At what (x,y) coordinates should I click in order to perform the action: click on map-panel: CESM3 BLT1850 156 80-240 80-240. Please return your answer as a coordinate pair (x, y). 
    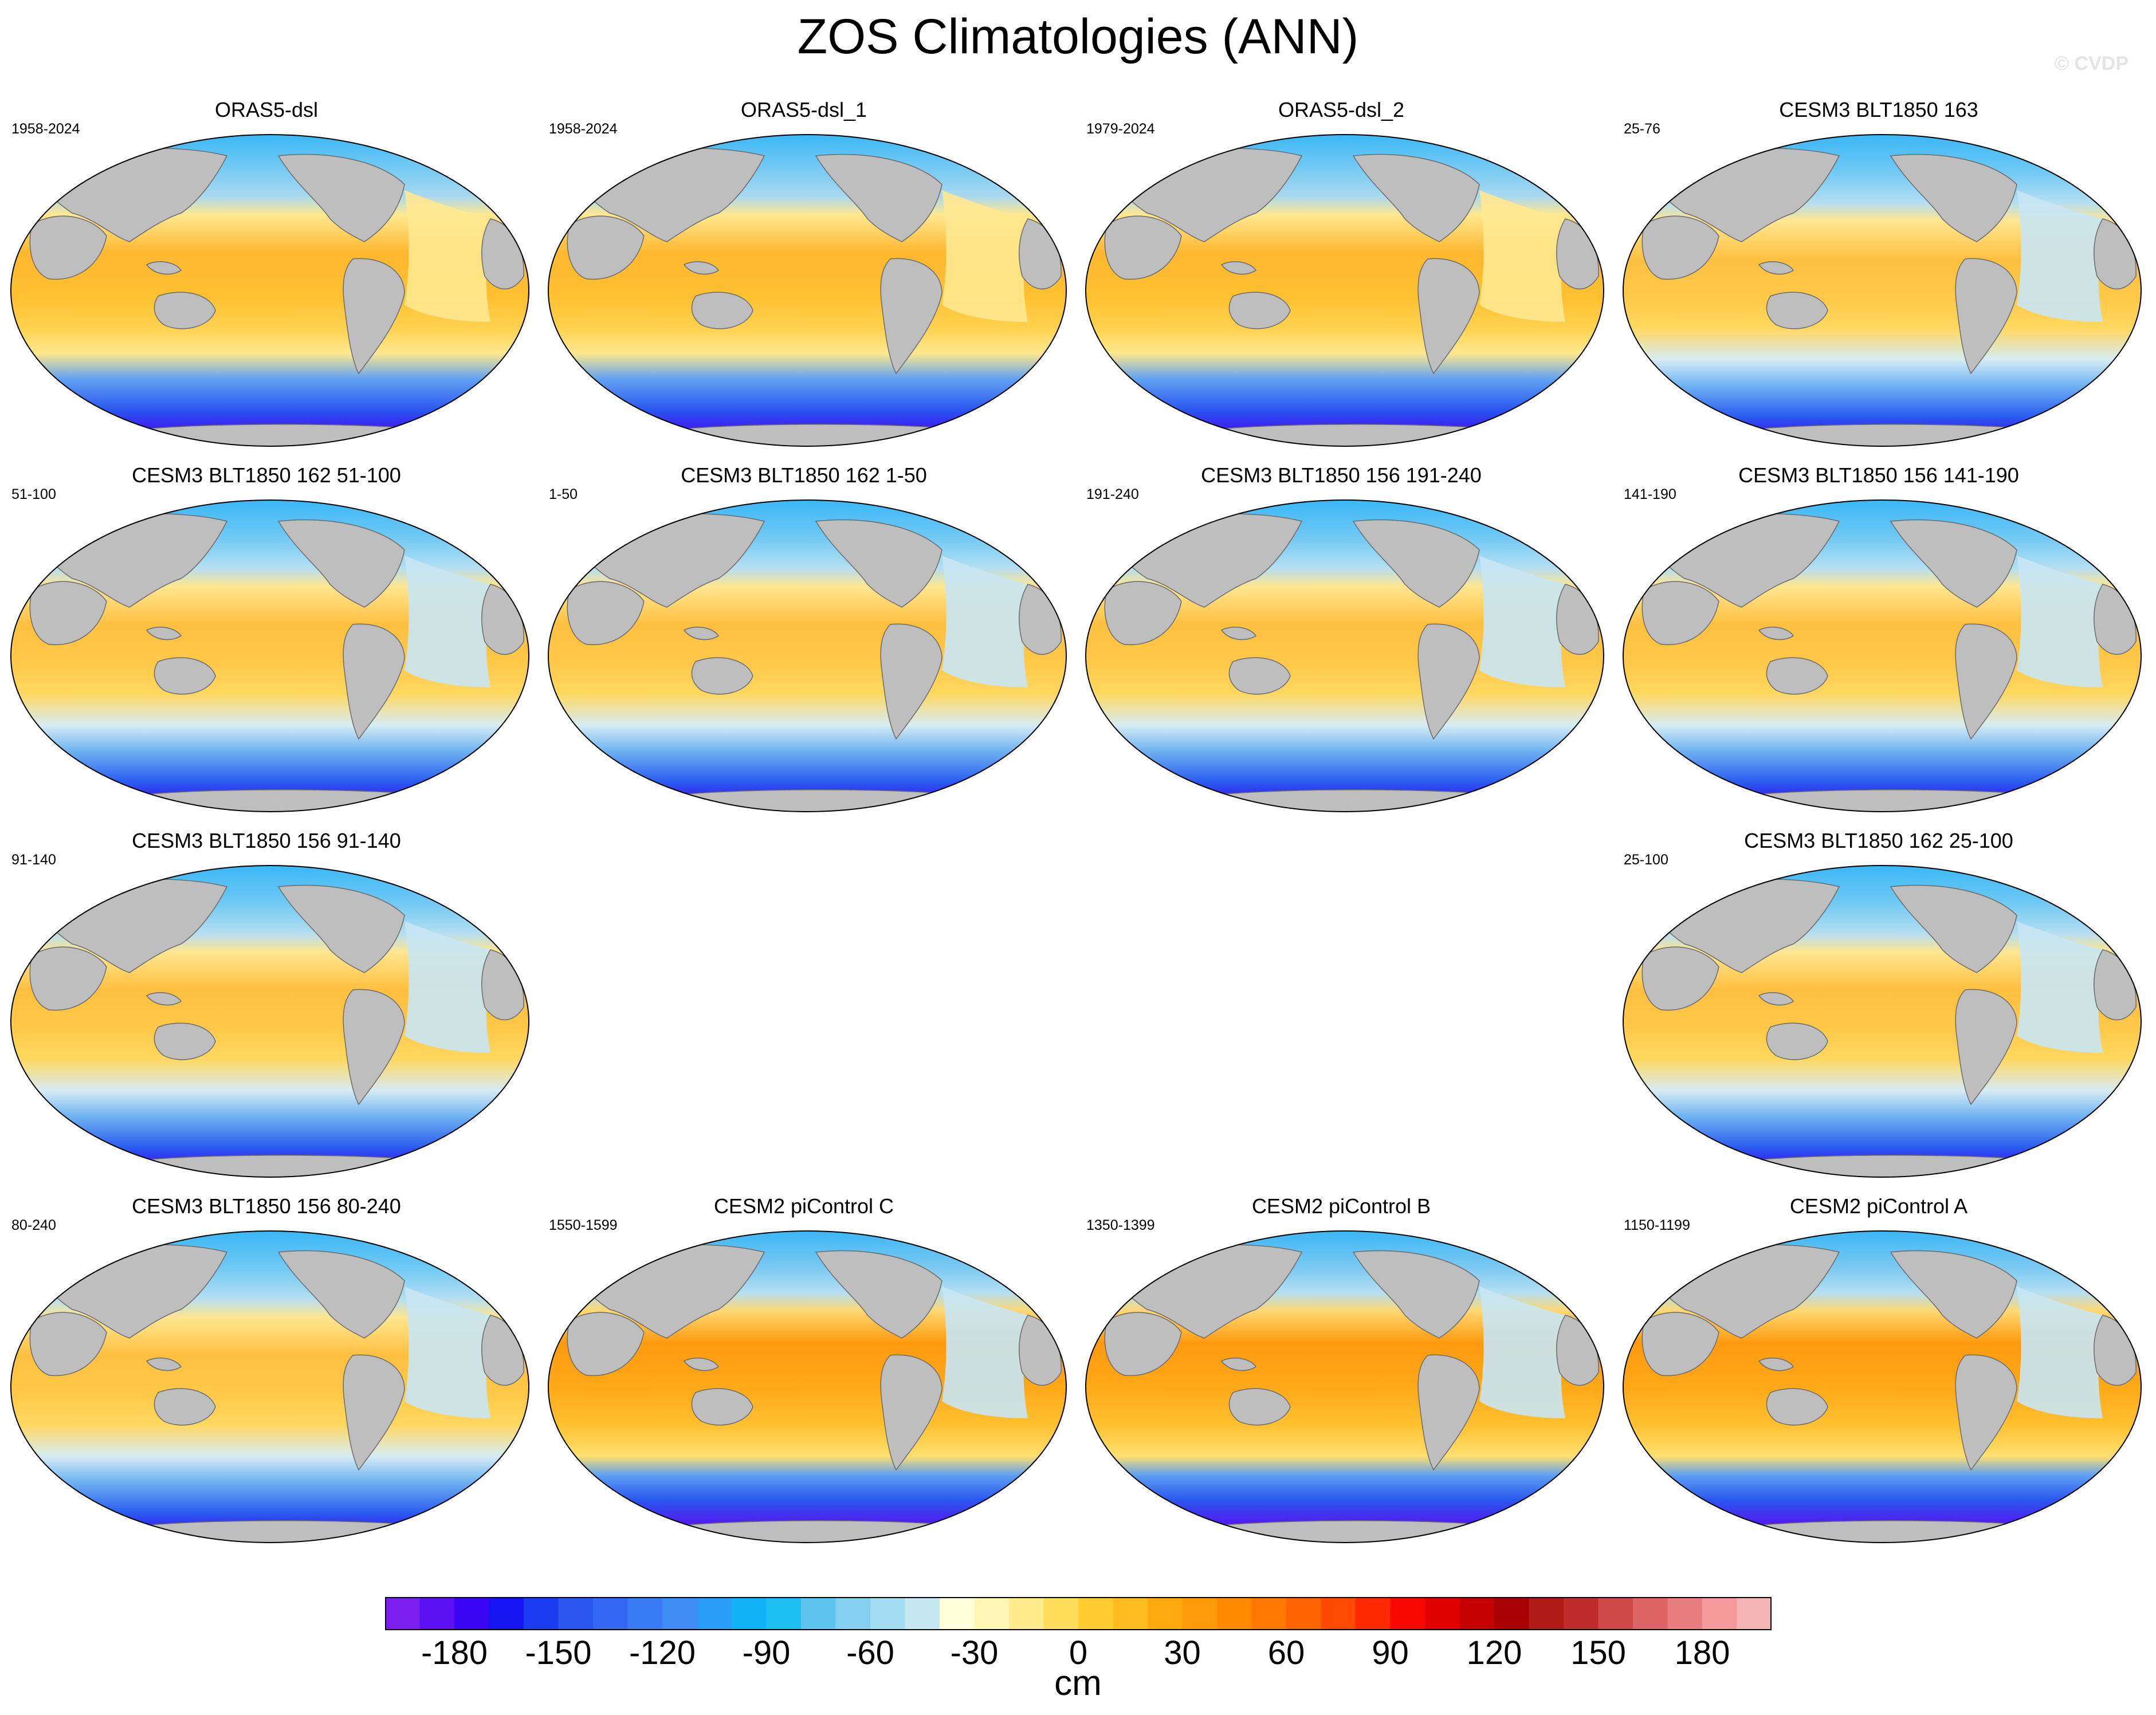
    Looking at the image, I should click on (266, 1371).